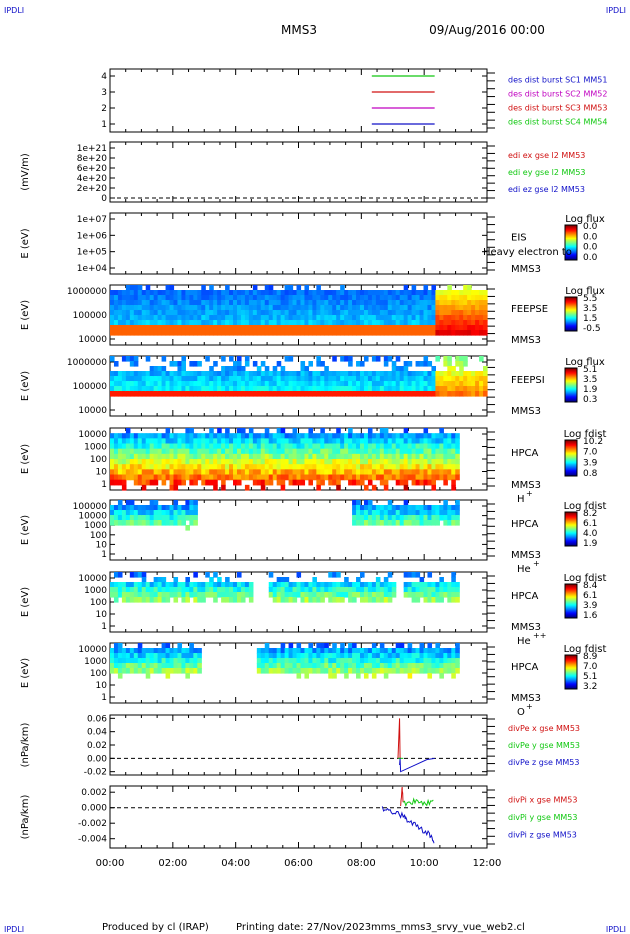  What do you see at coordinates (590, 534) in the screenshot?
I see `colorbar-tick: 4.0` at bounding box center [590, 534].